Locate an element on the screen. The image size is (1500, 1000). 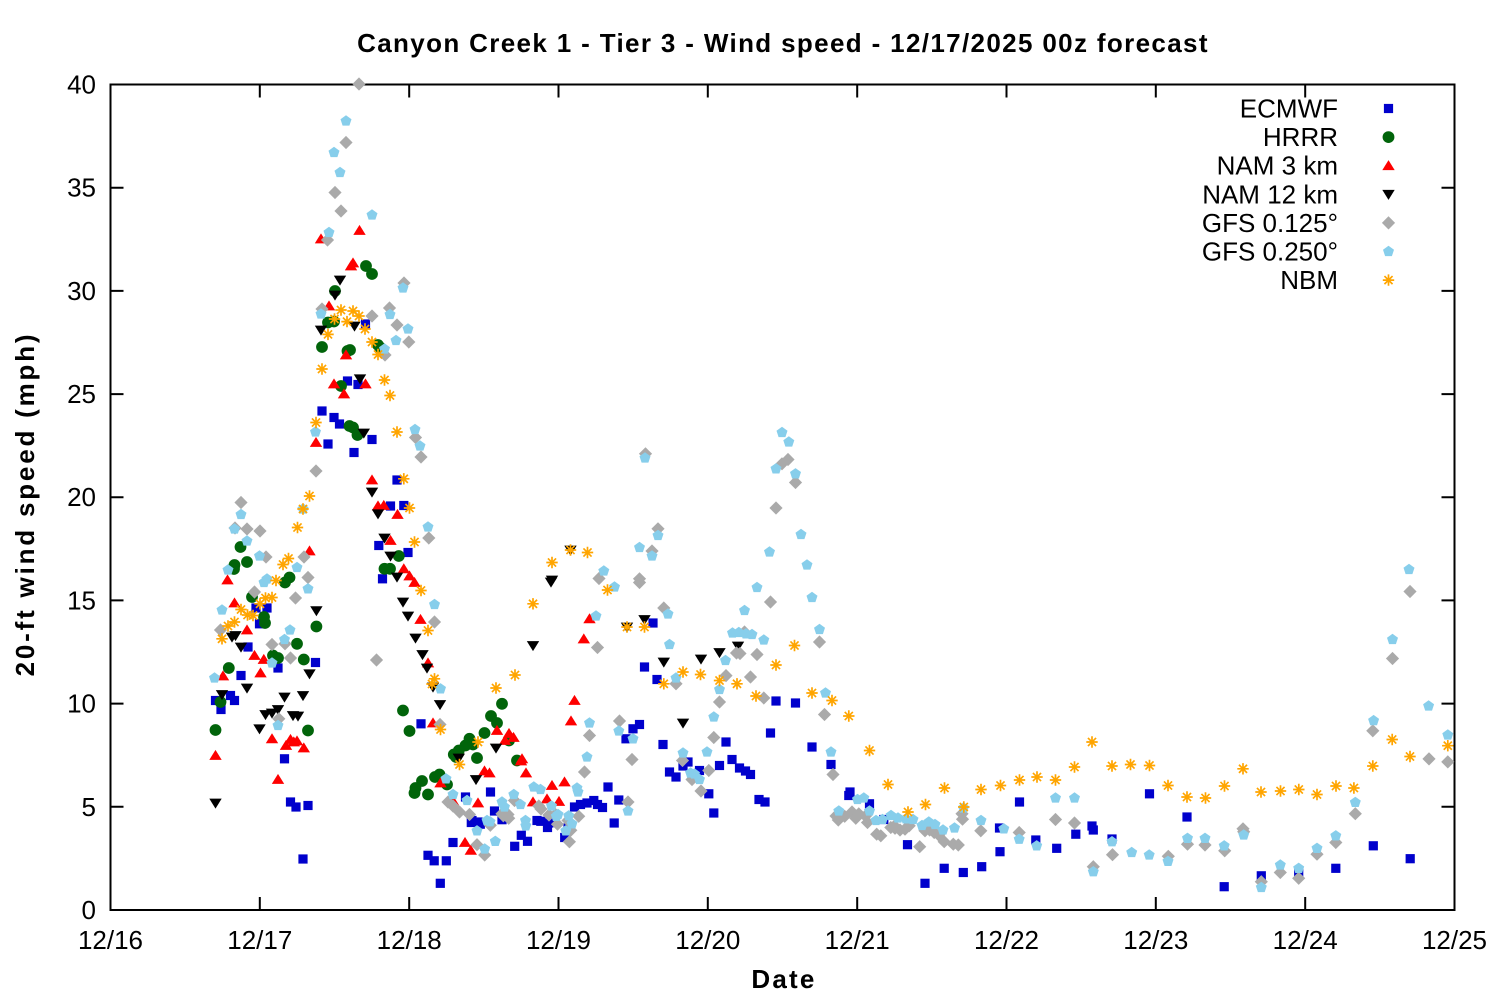
svg-text: NBM is located at coordinates (1309, 280).